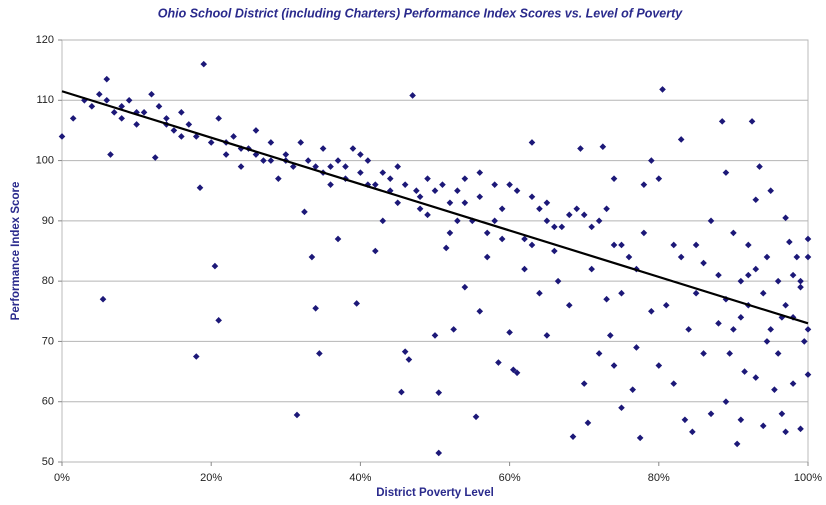  What do you see at coordinates (48, 281) in the screenshot?
I see `y-tick-label: 80` at bounding box center [48, 281].